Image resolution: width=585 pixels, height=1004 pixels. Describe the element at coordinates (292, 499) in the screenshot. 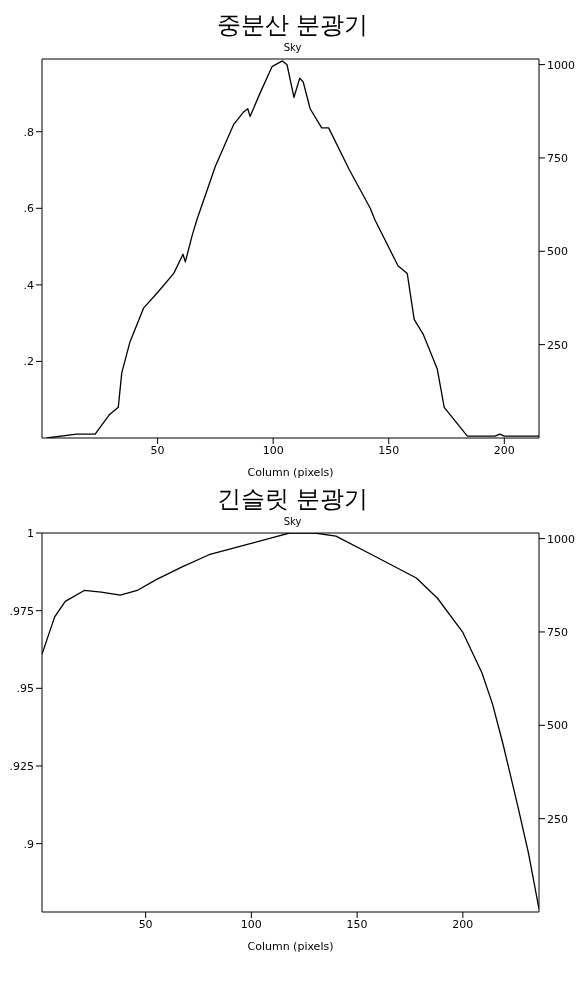

I see `chart-title: 긴슬릿 분광기` at that location.